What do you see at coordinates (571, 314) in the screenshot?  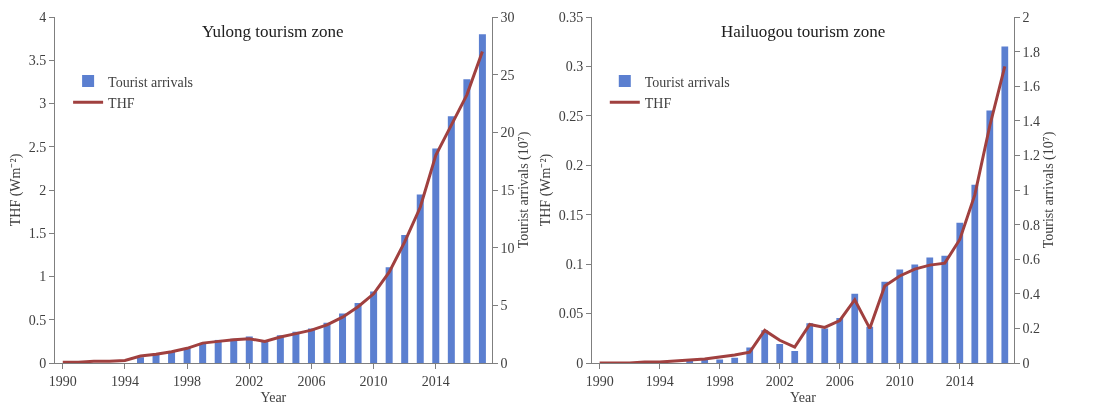 I see `y-tick-label: 0.05` at bounding box center [571, 314].